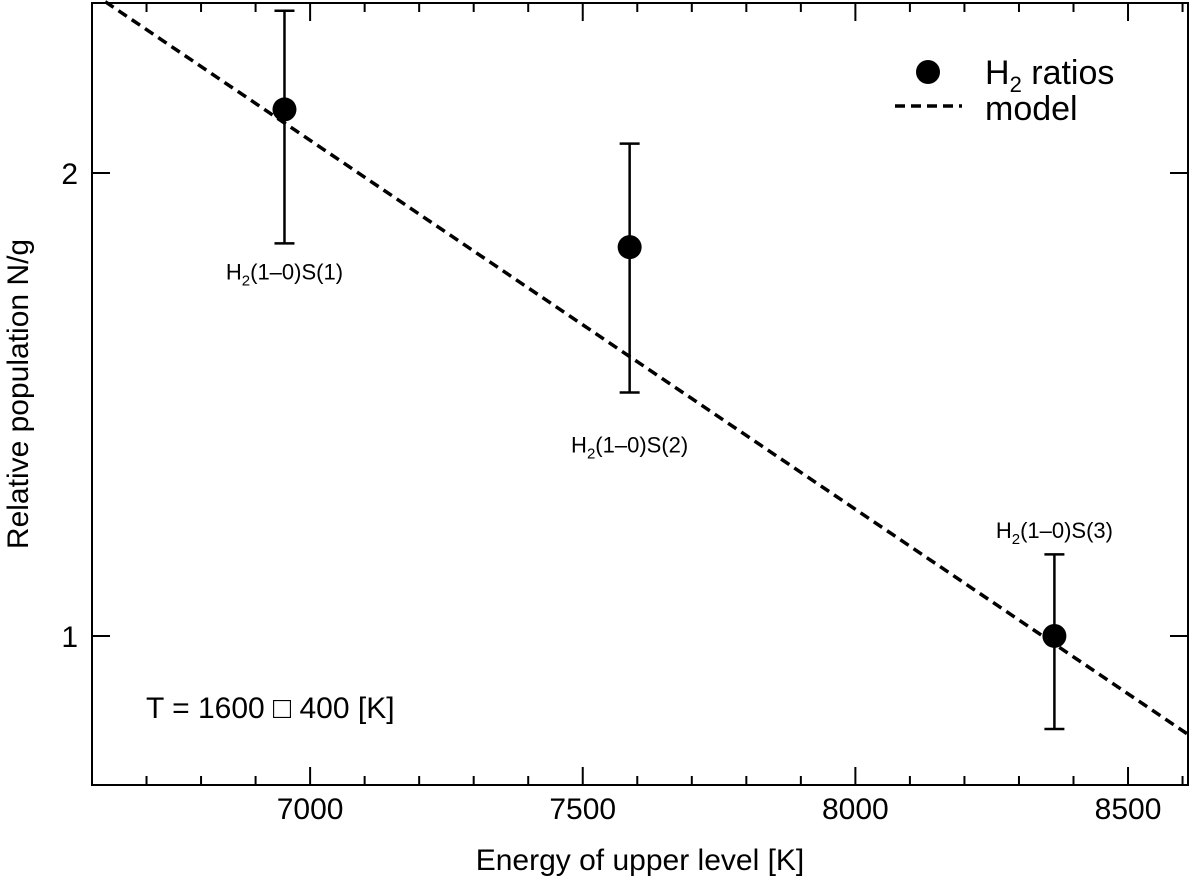 The image size is (1200, 889). What do you see at coordinates (629, 447) in the screenshot?
I see `point-label: H2(1–0)S(2)` at bounding box center [629, 447].